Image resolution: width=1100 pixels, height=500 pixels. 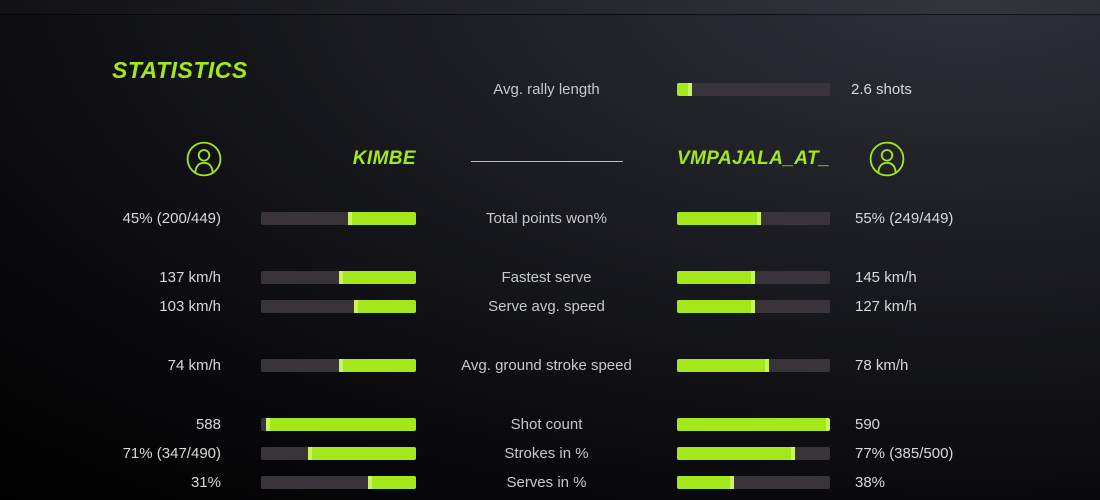 What do you see at coordinates (753, 89) in the screenshot?
I see `rally-length-bar` at bounding box center [753, 89].